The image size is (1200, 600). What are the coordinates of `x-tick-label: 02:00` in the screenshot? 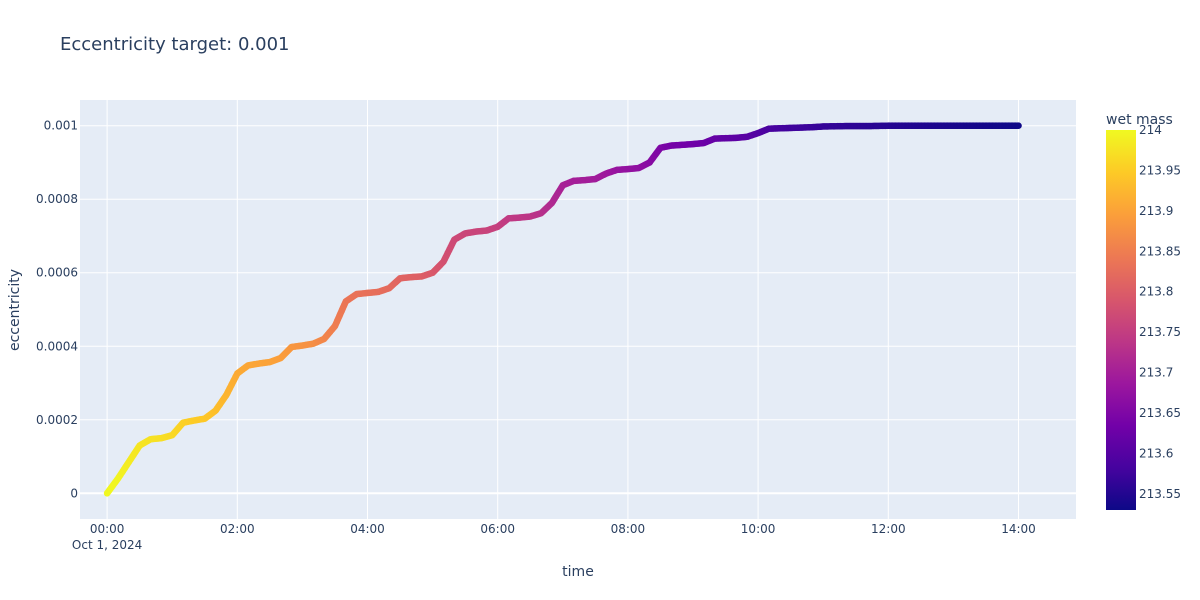 It's located at (237, 529).